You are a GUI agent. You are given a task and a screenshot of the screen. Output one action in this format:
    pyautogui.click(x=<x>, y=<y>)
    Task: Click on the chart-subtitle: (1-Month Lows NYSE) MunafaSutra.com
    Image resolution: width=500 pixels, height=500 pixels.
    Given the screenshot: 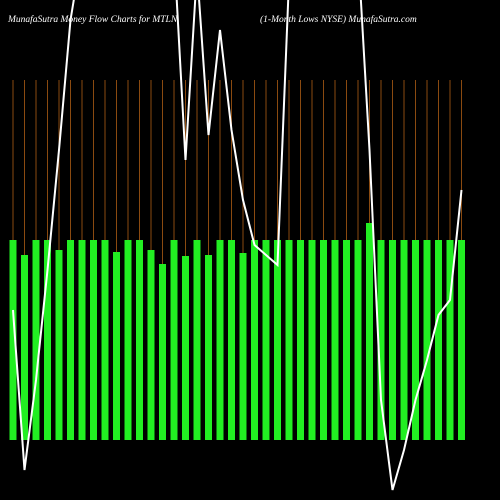 What is the action you would take?
    pyautogui.click(x=338, y=19)
    